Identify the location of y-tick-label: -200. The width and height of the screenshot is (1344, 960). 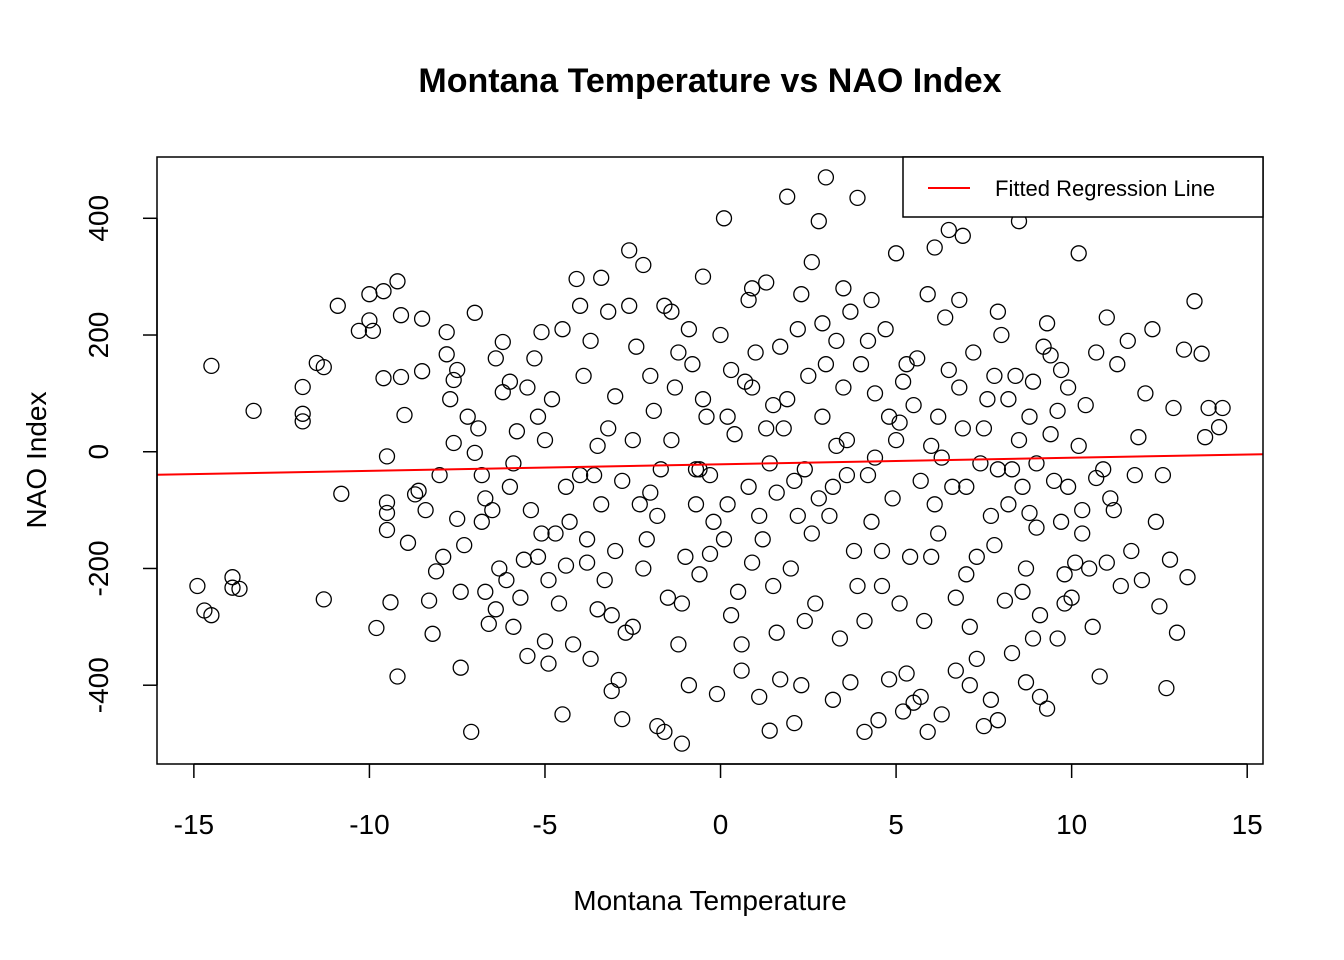
(98, 568).